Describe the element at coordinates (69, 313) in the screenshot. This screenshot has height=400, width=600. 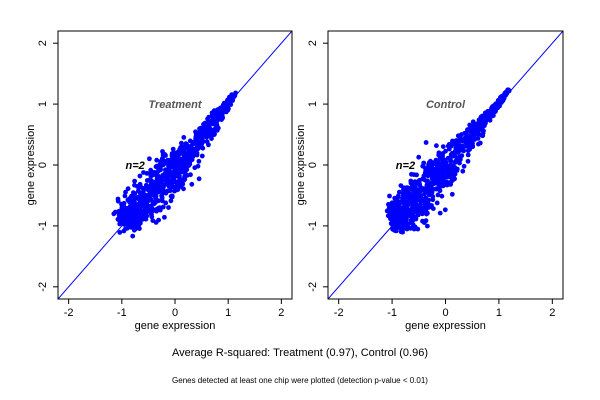
I see `x-tick-label: -2` at that location.